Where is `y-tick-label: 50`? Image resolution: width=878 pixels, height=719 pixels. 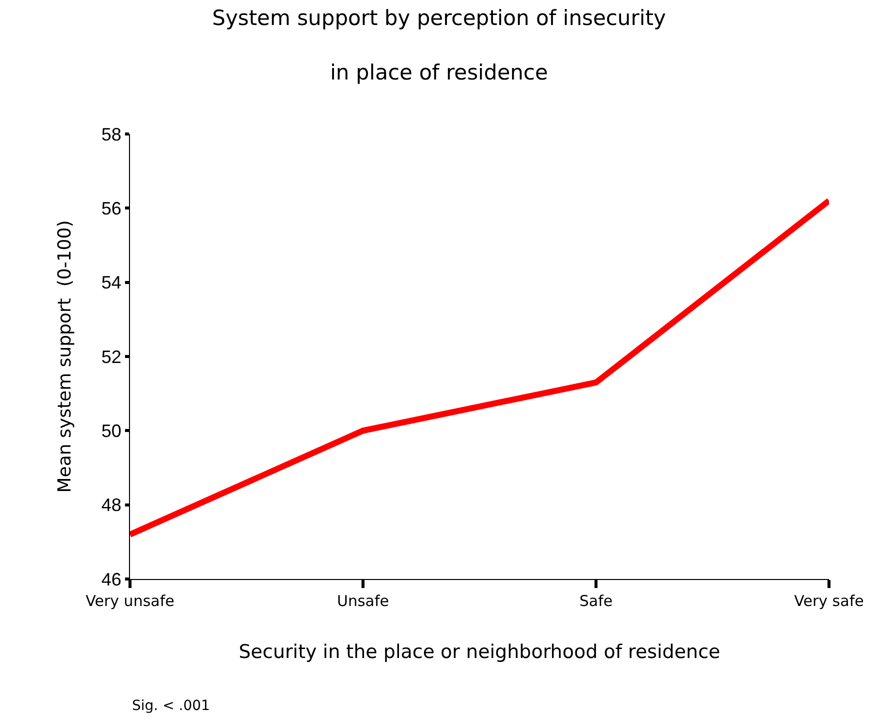 y-tick-label: 50 is located at coordinates (111, 430).